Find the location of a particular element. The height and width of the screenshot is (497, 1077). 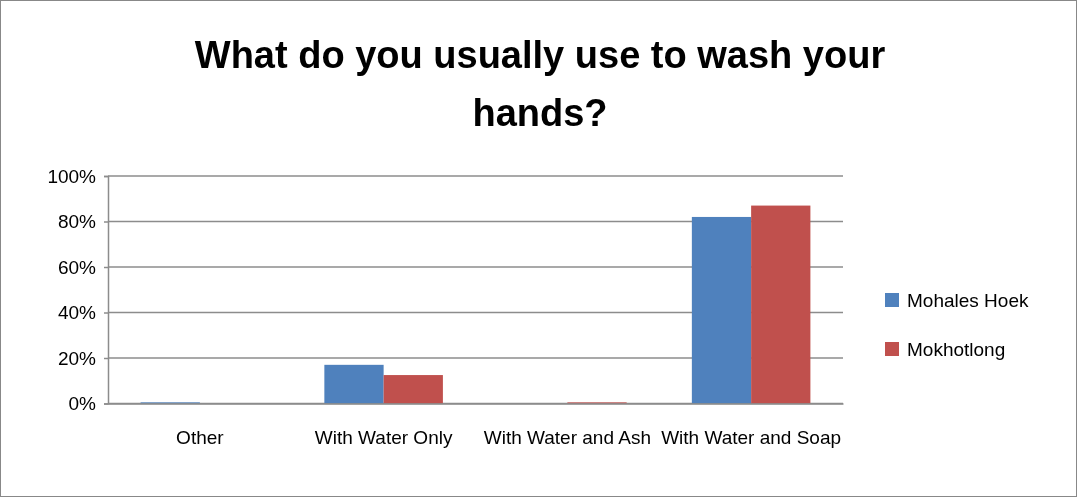

y-tick-label: 40% is located at coordinates (77, 313).